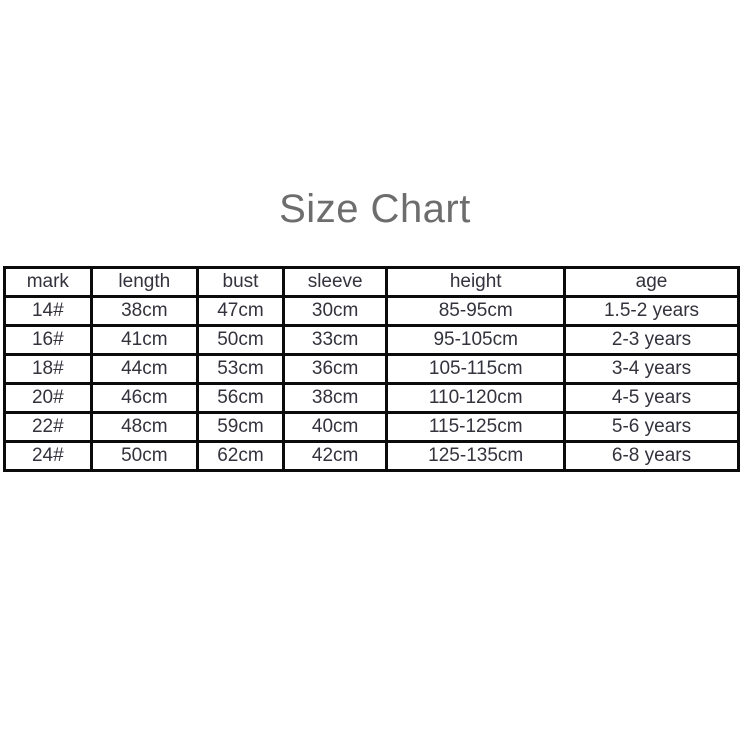 The width and height of the screenshot is (750, 750). I want to click on table-row: 18# 44cm 53cm 36cm 105-115cm 3-4 years, so click(371, 369).